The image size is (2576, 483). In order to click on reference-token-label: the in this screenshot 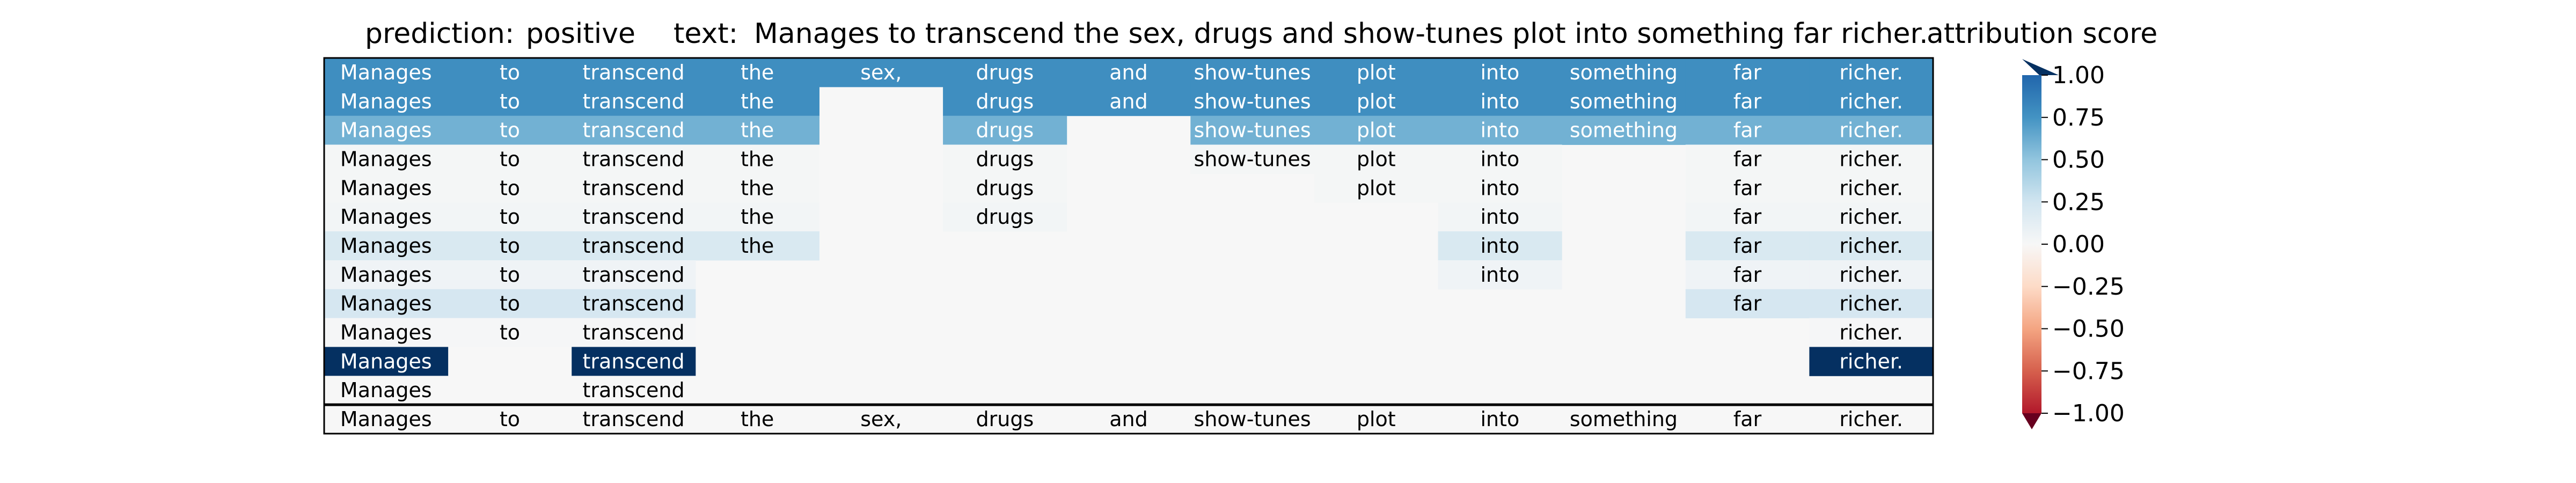, I will do `click(757, 419)`.